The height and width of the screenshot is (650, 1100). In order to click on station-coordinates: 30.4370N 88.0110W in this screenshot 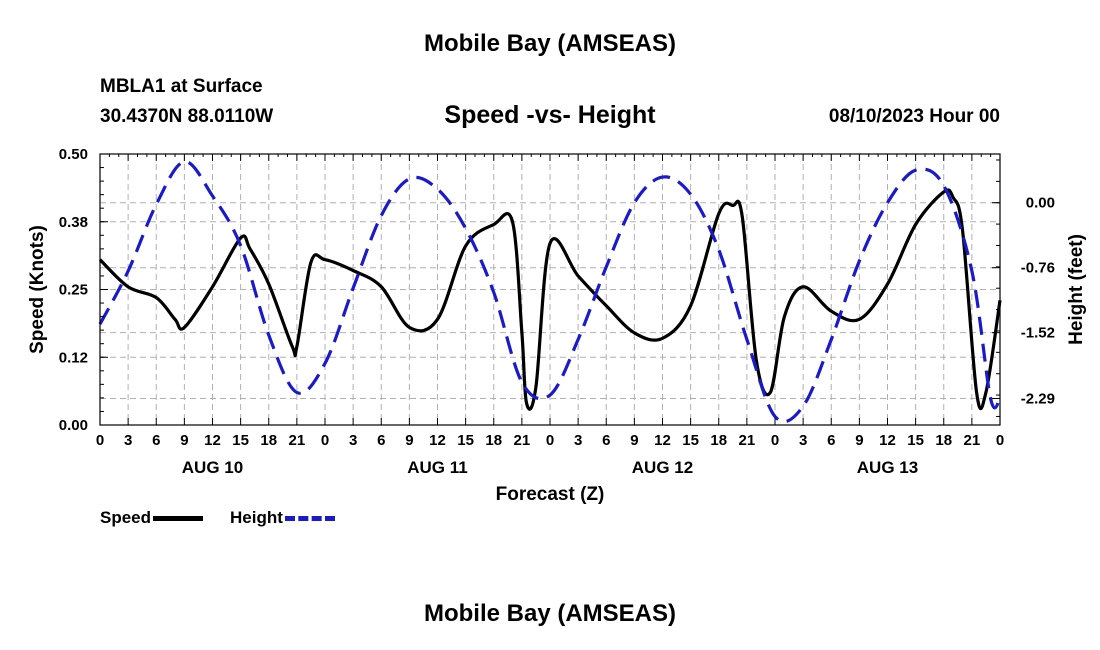, I will do `click(187, 116)`.